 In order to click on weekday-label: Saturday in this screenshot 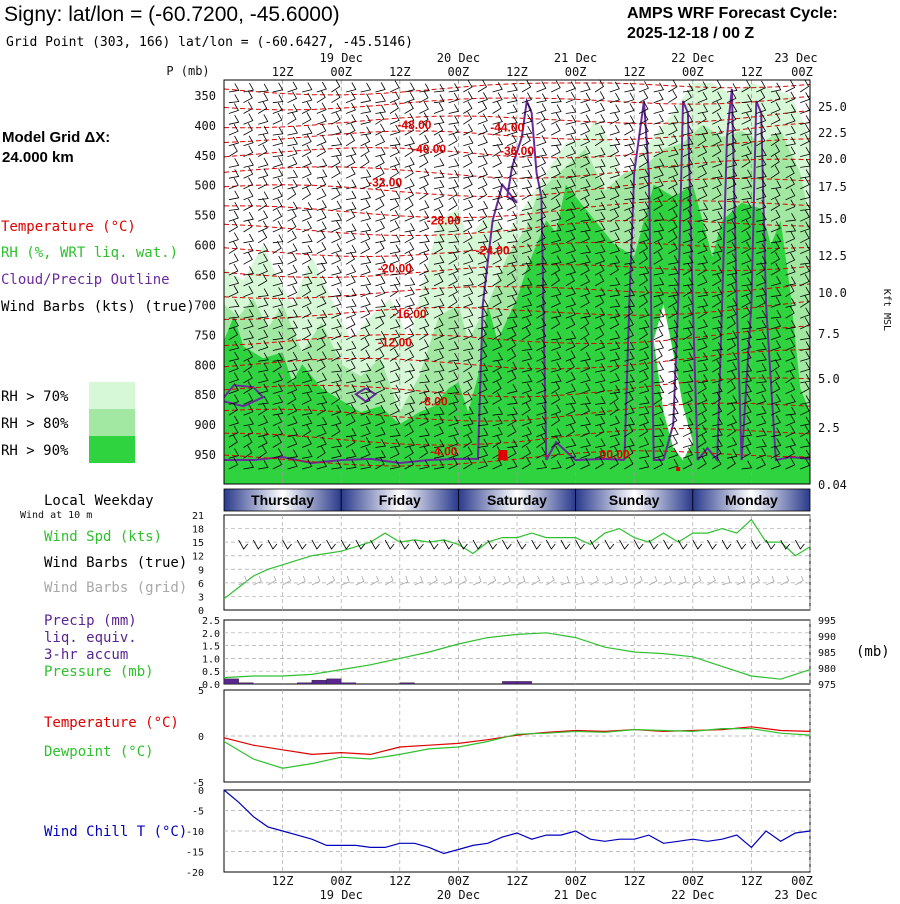, I will do `click(517, 500)`.